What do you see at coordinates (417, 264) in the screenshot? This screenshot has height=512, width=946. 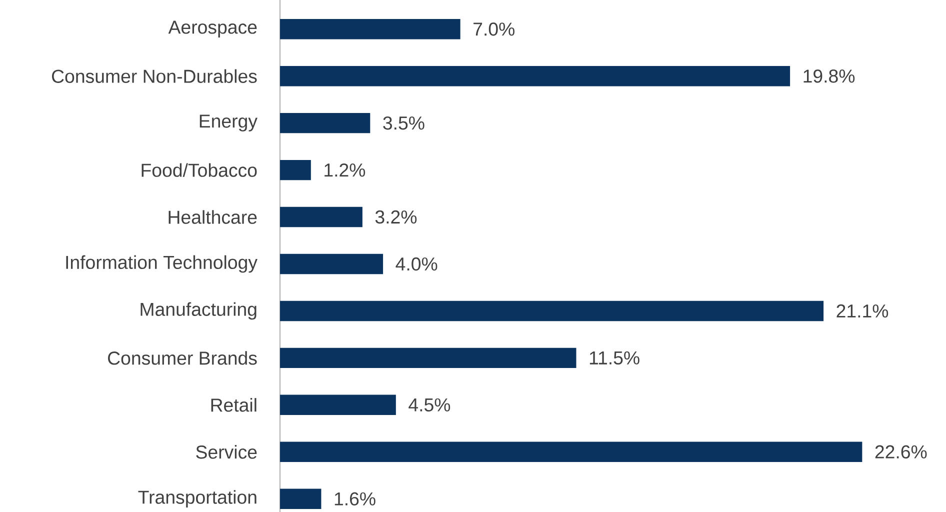 I see `data-label: 4.0%` at bounding box center [417, 264].